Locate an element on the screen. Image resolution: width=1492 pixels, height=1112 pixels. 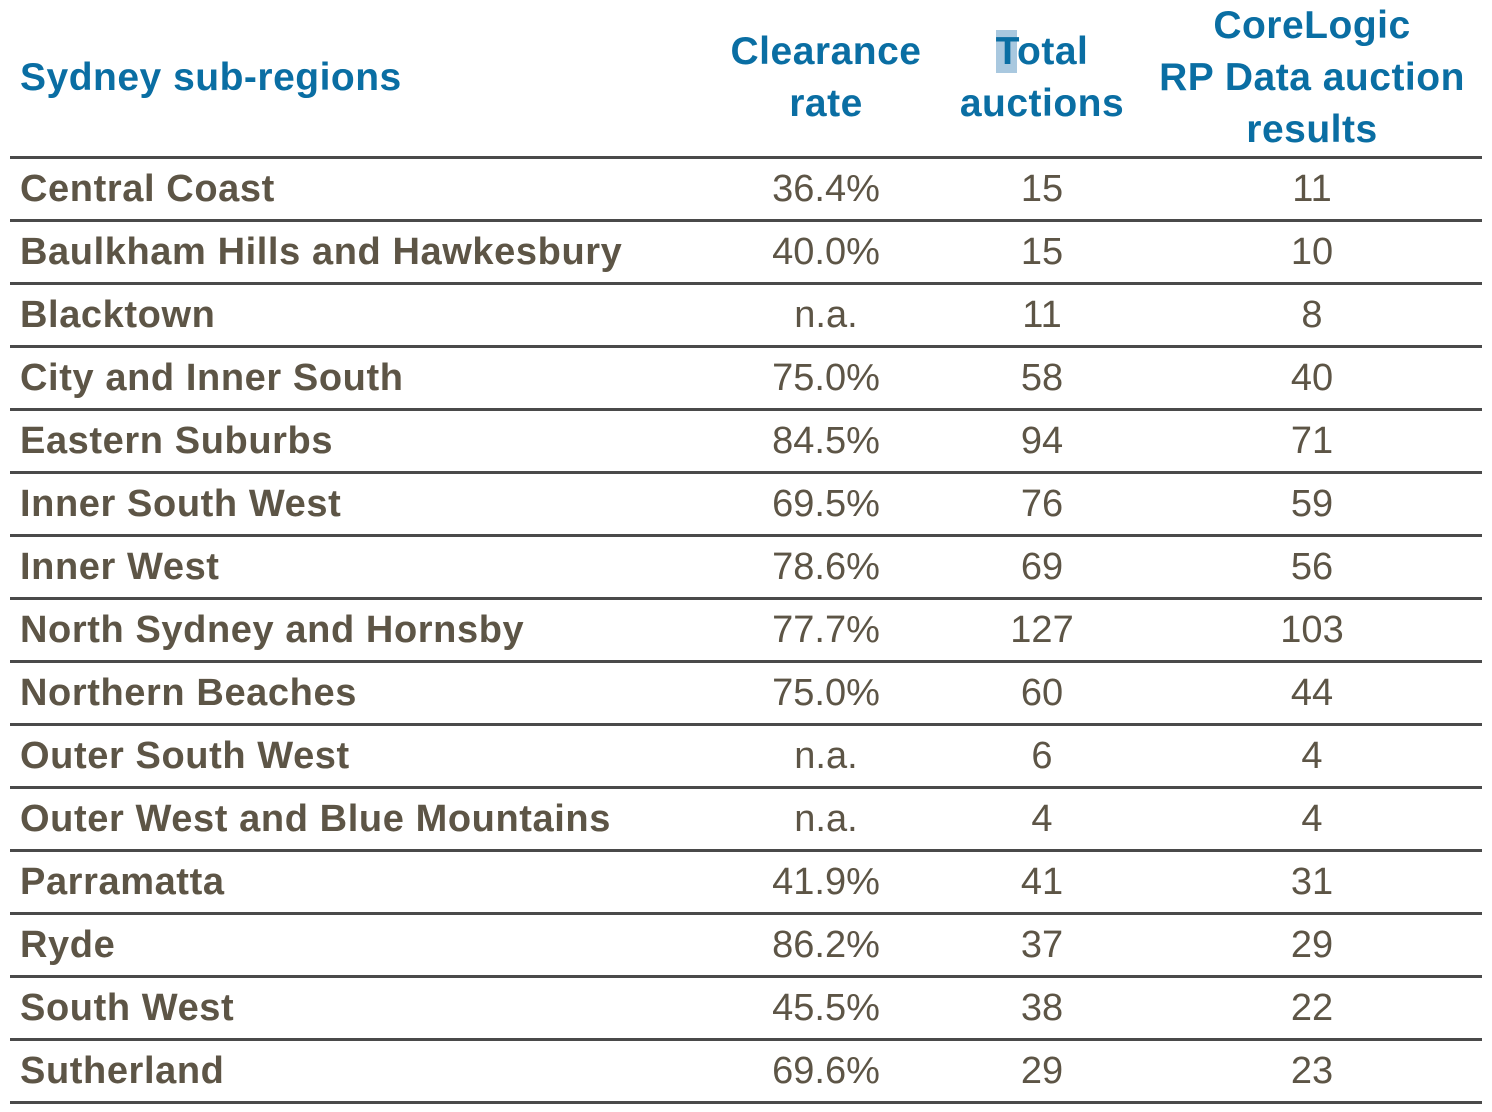
cell-corelogic-results: 44 is located at coordinates (1312, 693).